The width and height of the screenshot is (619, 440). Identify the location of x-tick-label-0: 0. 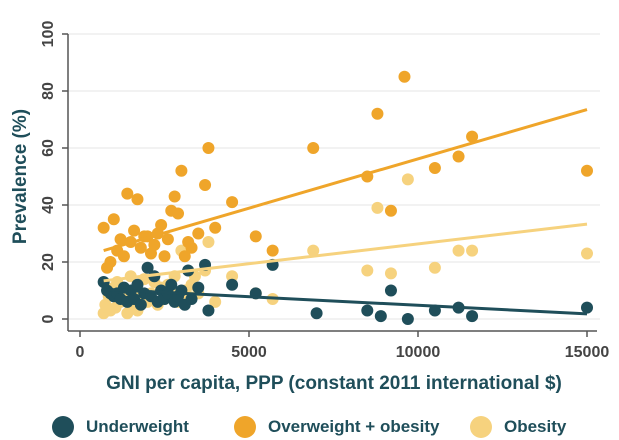
(80, 352).